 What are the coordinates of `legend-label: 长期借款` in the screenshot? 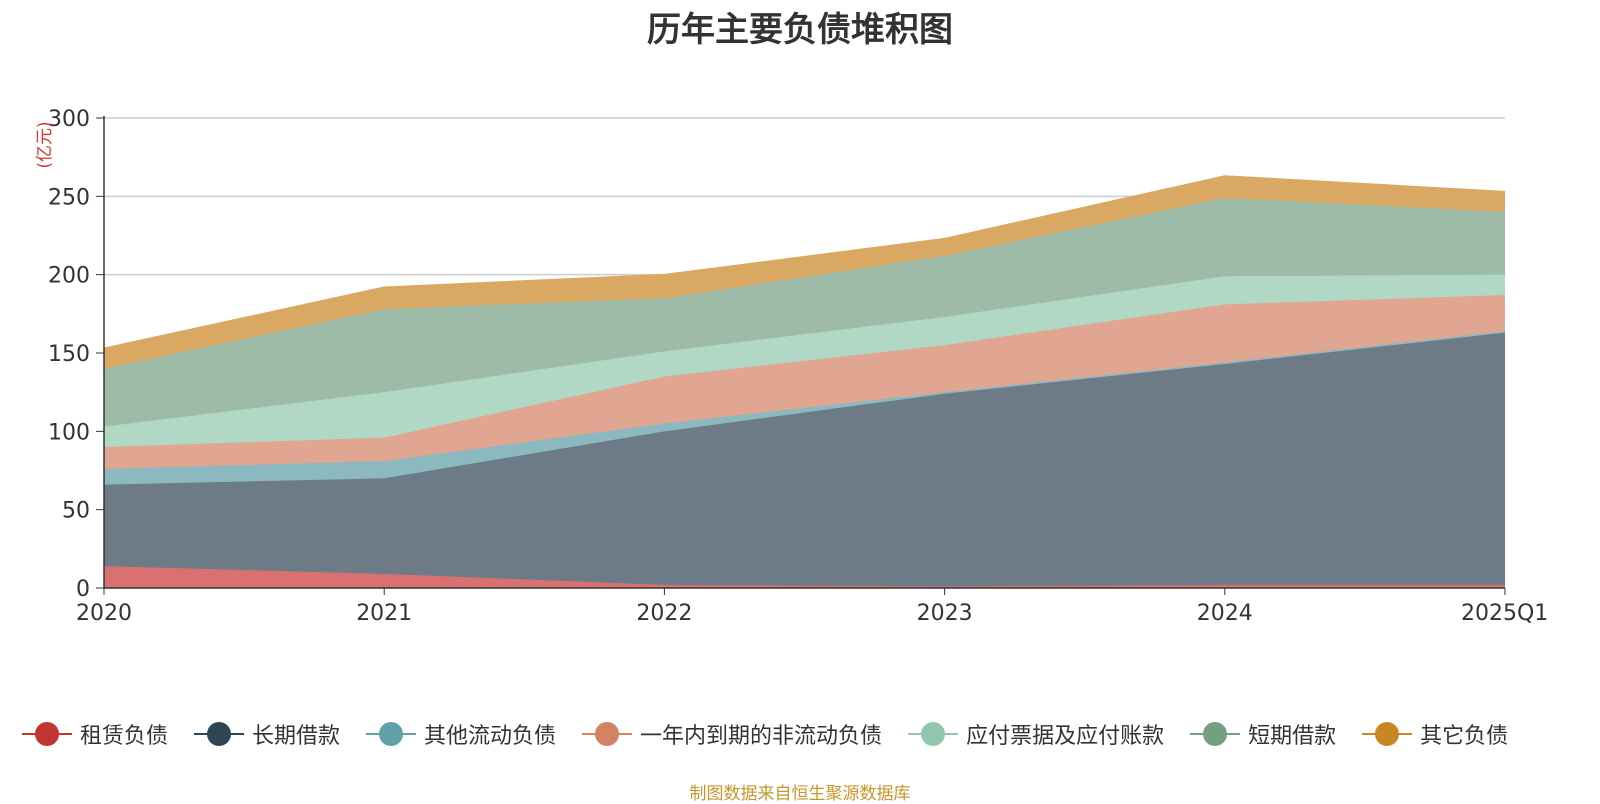 It's located at (296, 736).